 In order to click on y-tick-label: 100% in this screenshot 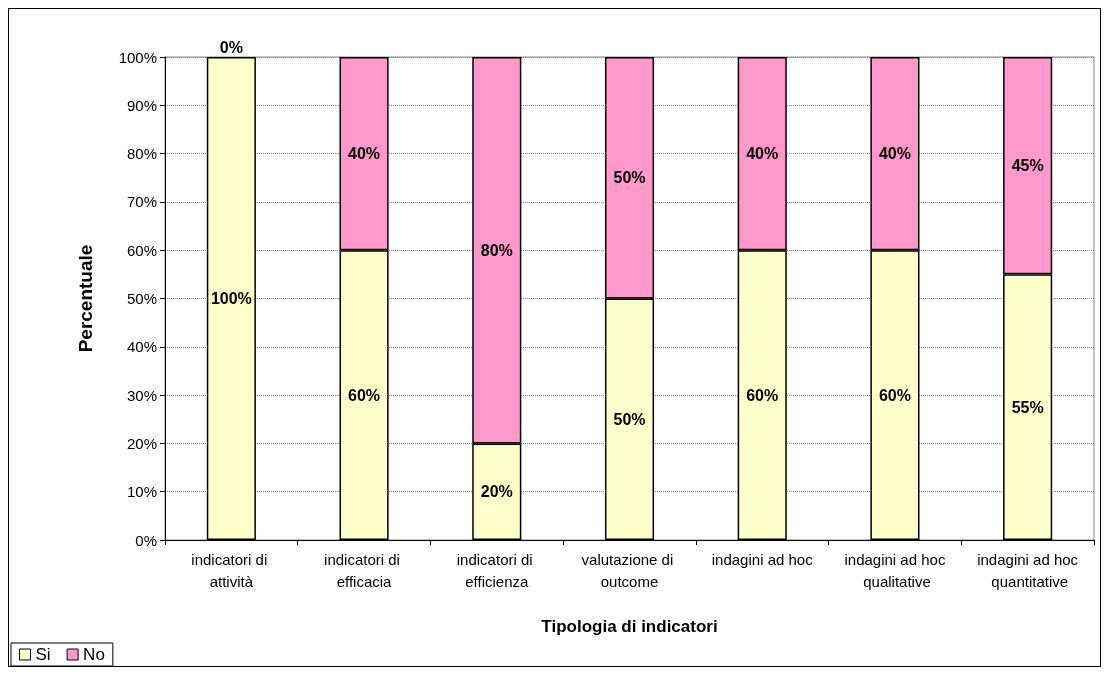, I will do `click(137, 57)`.